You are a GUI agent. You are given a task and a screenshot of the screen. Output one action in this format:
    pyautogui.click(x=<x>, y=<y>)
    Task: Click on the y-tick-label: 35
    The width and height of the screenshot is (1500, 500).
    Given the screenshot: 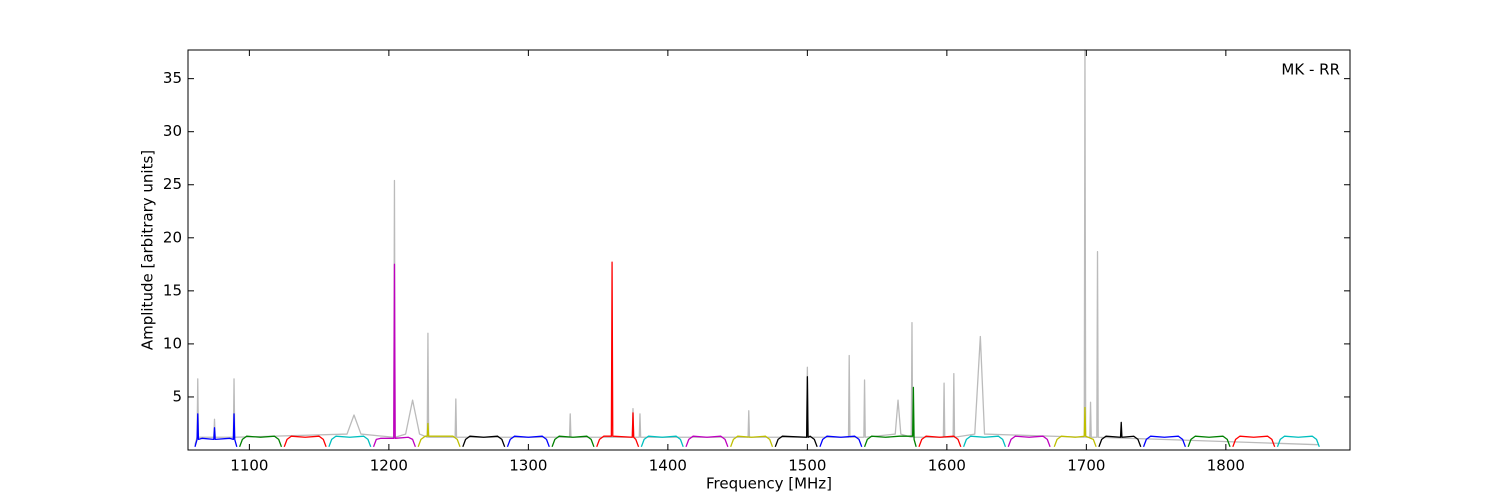 What is the action you would take?
    pyautogui.click(x=172, y=78)
    